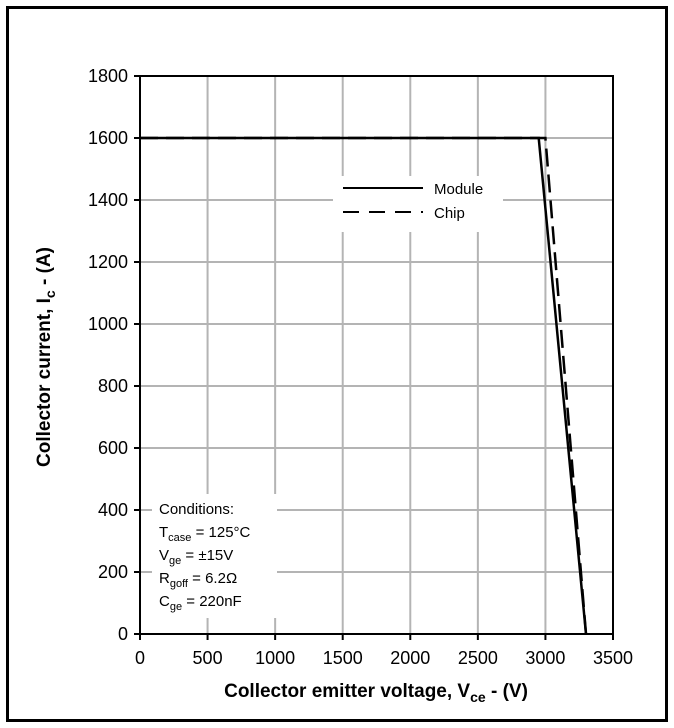  Describe the element at coordinates (46, 357) in the screenshot. I see `y-axis-label: Collector current, Ic - (A)` at that location.